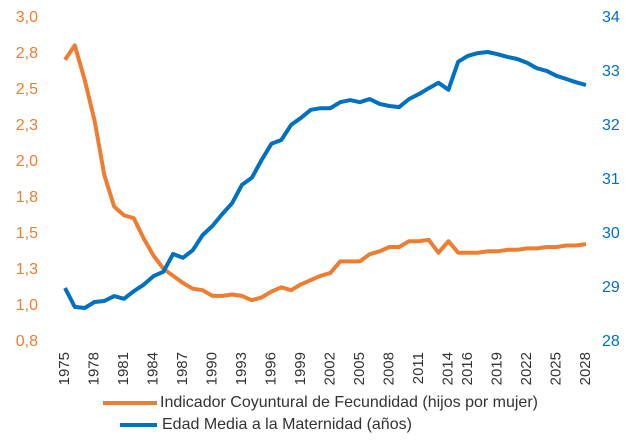 Image resolution: width=630 pixels, height=441 pixels. I want to click on y-tick-label: 0,8, so click(27, 341).